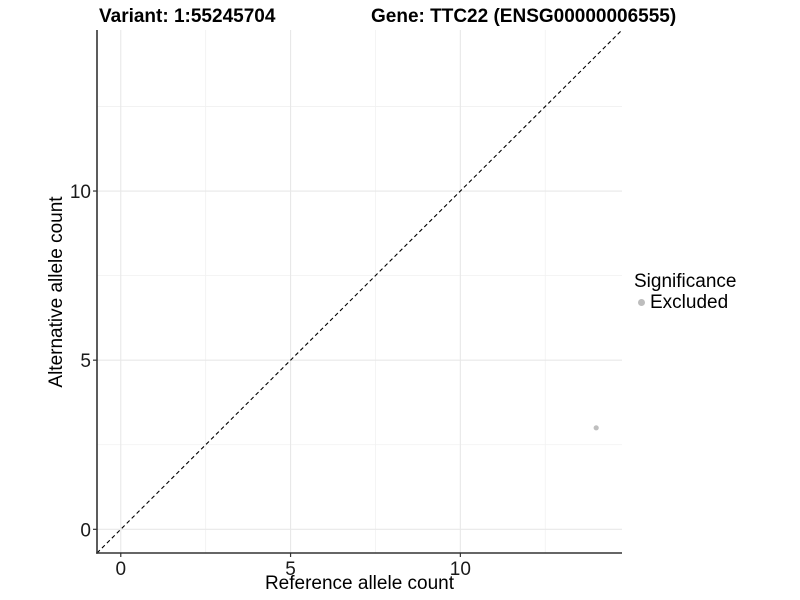  What do you see at coordinates (524, 16) in the screenshot?
I see `gene-title: Gene: TTC22 (ENSG00000006555)` at bounding box center [524, 16].